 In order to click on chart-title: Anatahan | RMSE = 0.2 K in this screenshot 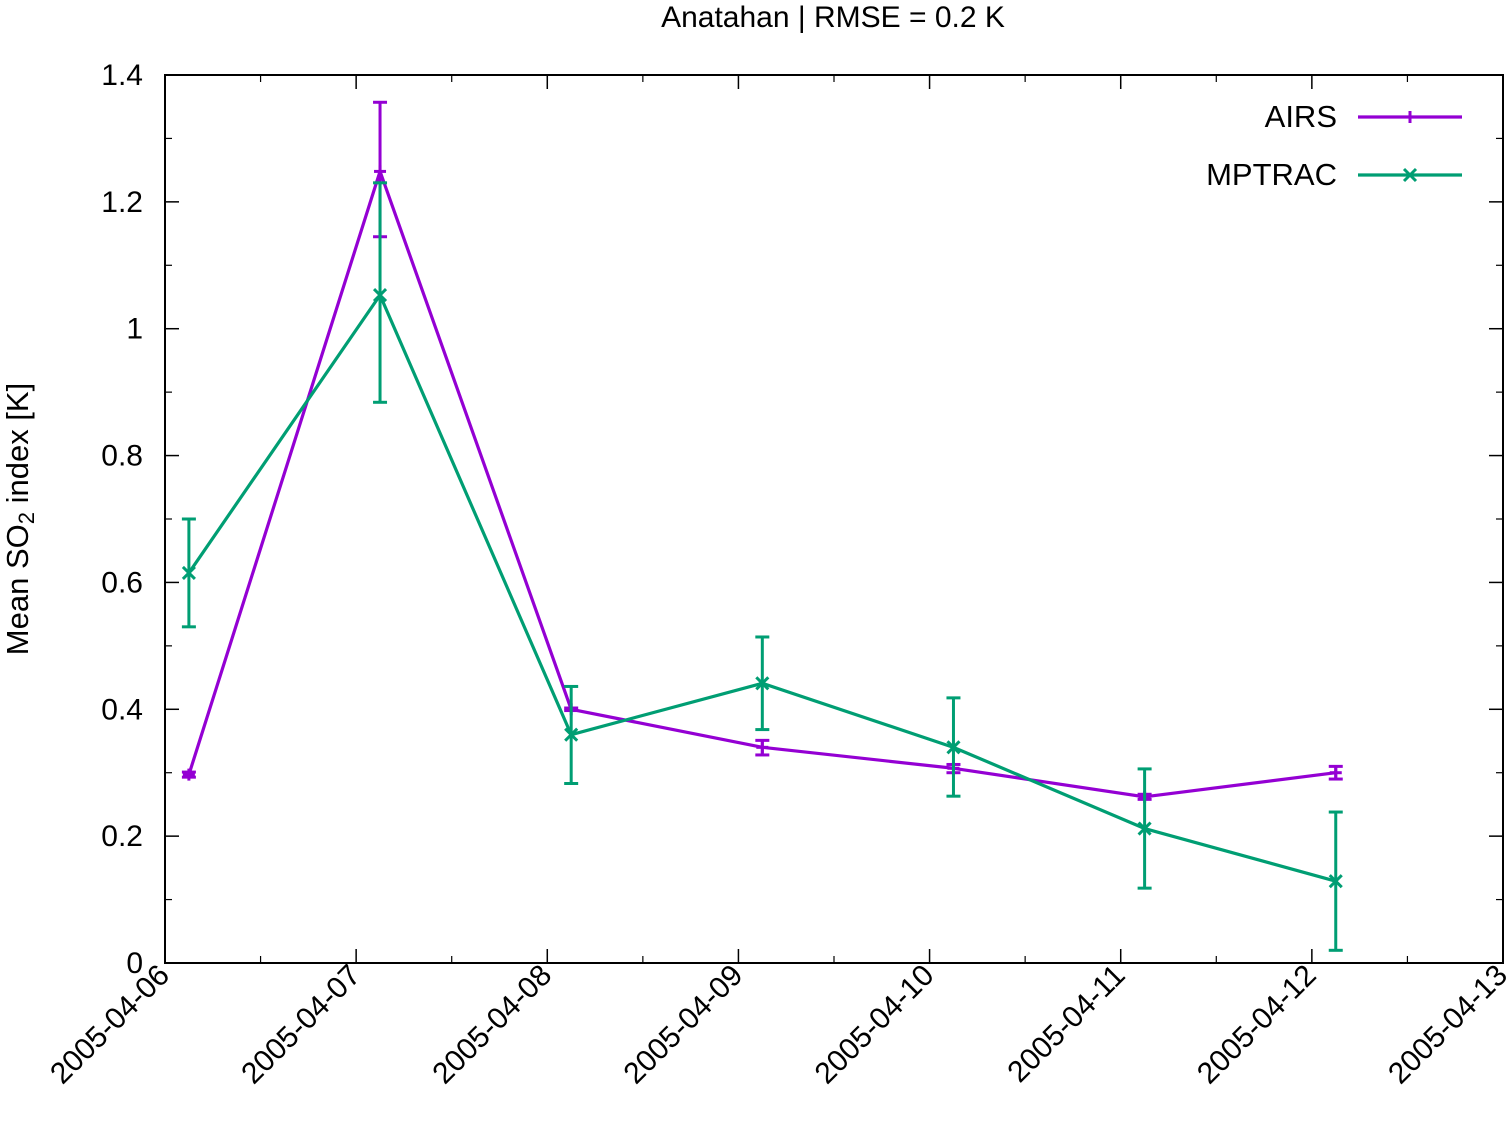, I will do `click(833, 17)`.